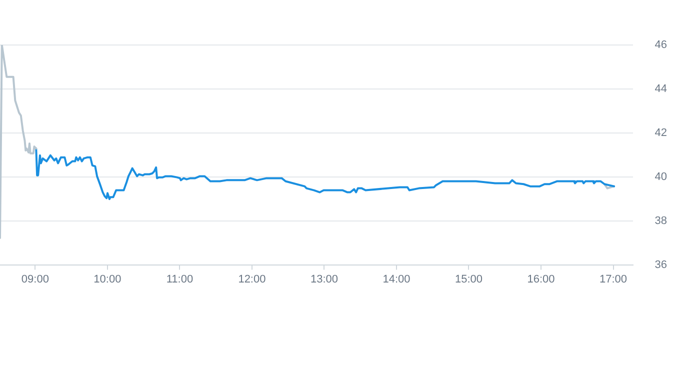  Describe the element at coordinates (35, 279) in the screenshot. I see `x-tick-label: 09:00` at that location.